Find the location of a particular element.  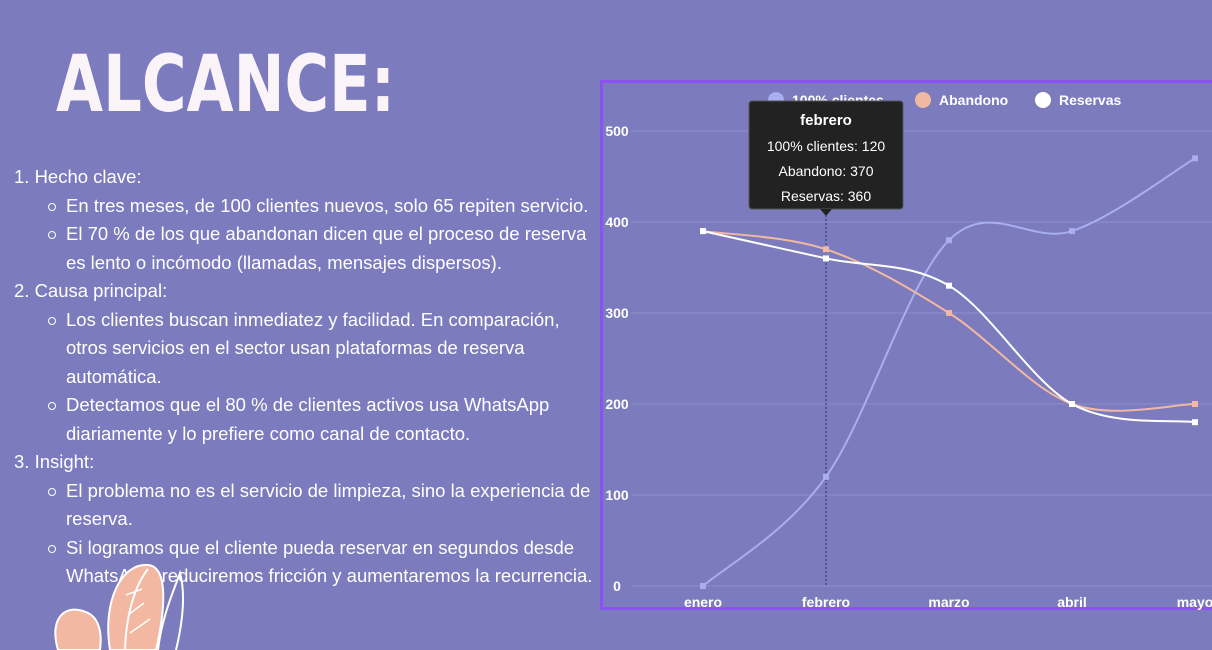

x-tick-label: febrero is located at coordinates (826, 602).